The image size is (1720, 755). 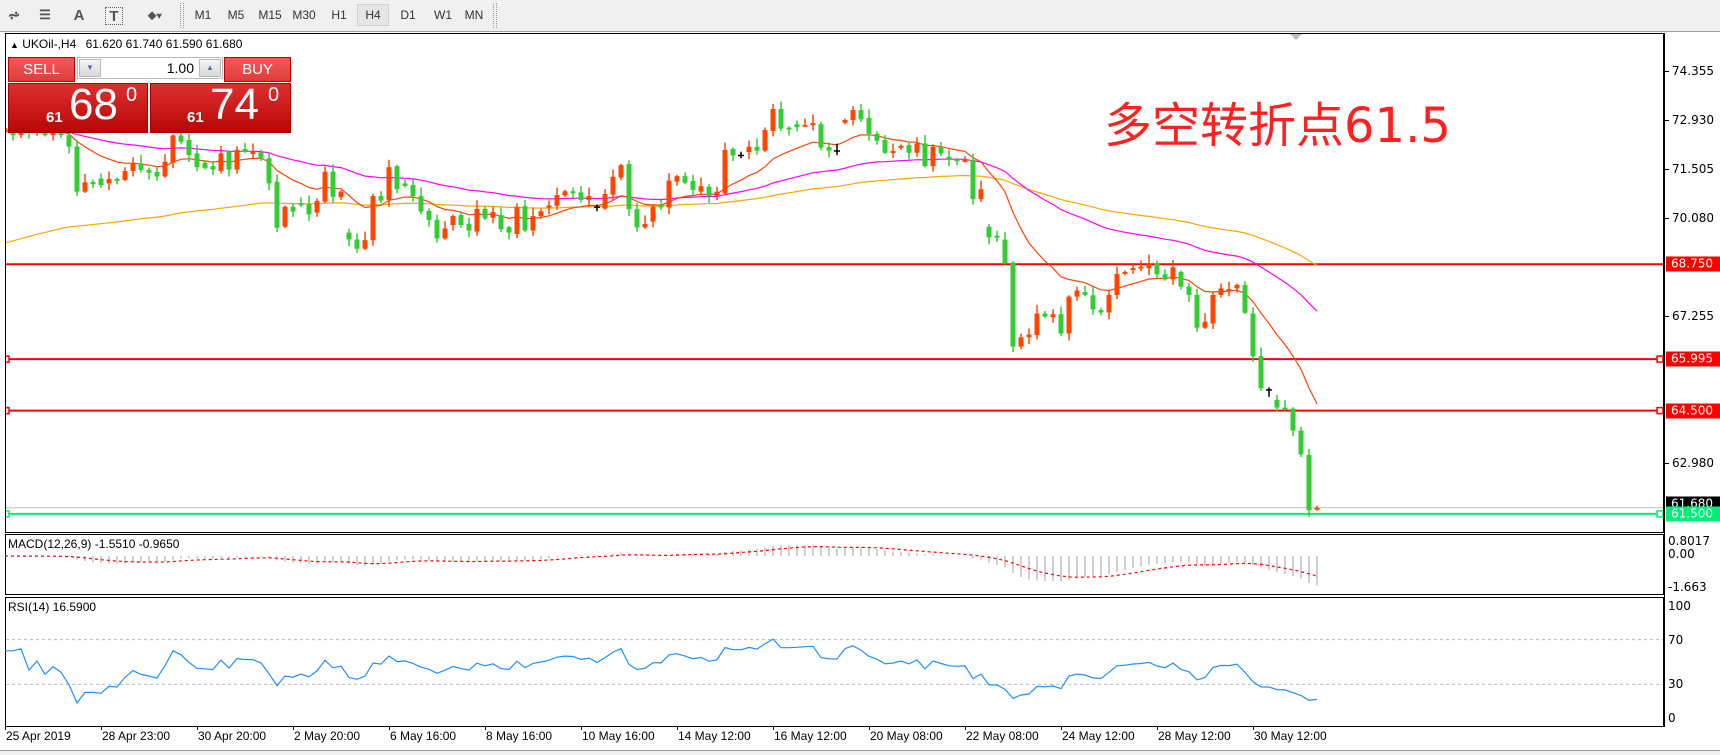 I want to click on timeframe-d1-button: D1, so click(x=408, y=15).